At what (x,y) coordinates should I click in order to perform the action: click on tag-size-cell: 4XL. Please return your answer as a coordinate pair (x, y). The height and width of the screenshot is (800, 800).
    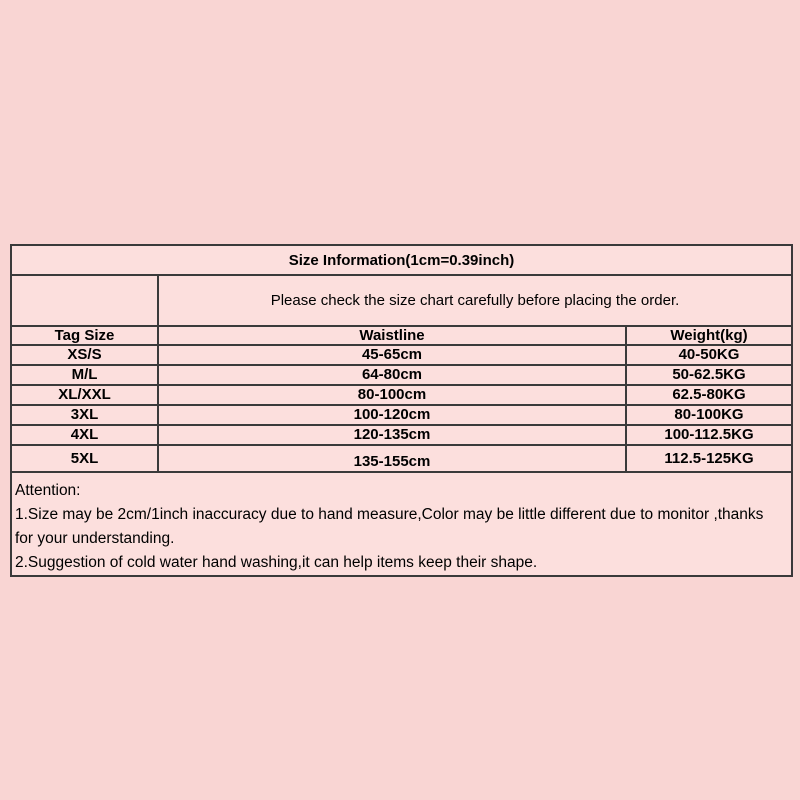
    Looking at the image, I should click on (84, 435).